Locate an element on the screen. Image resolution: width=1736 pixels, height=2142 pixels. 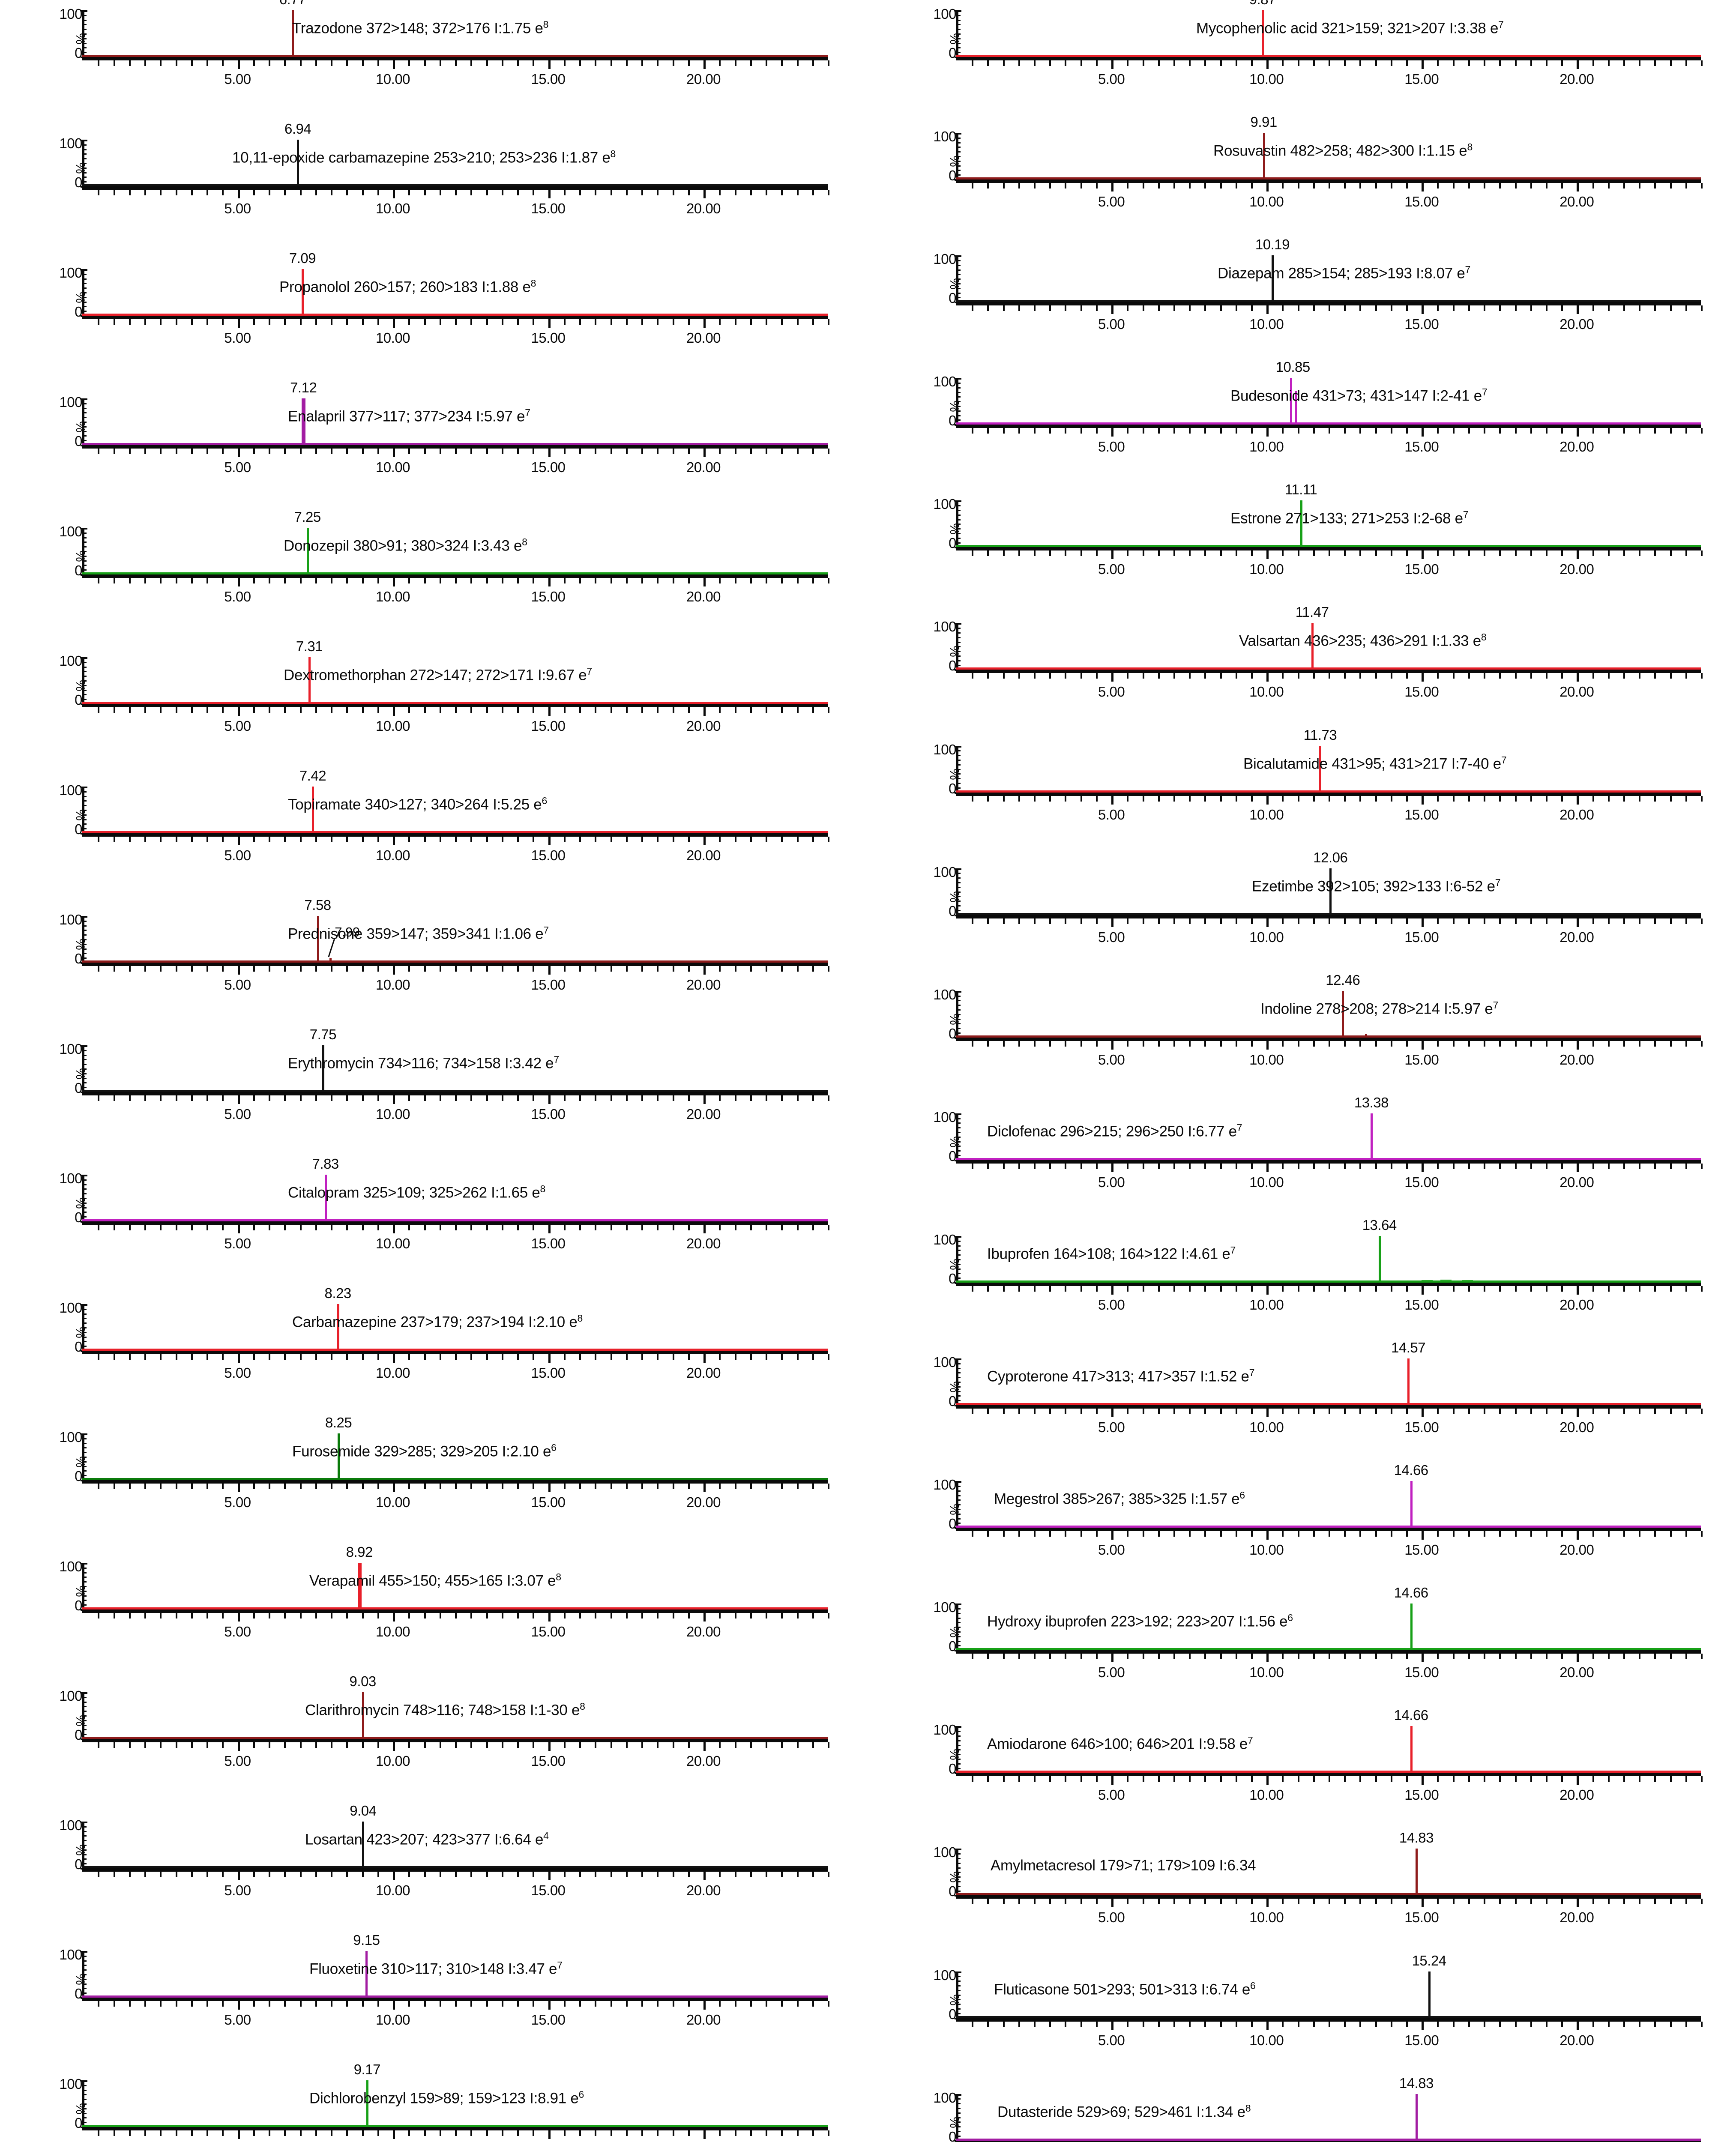
chromatogram-trace is located at coordinates (455, 961).